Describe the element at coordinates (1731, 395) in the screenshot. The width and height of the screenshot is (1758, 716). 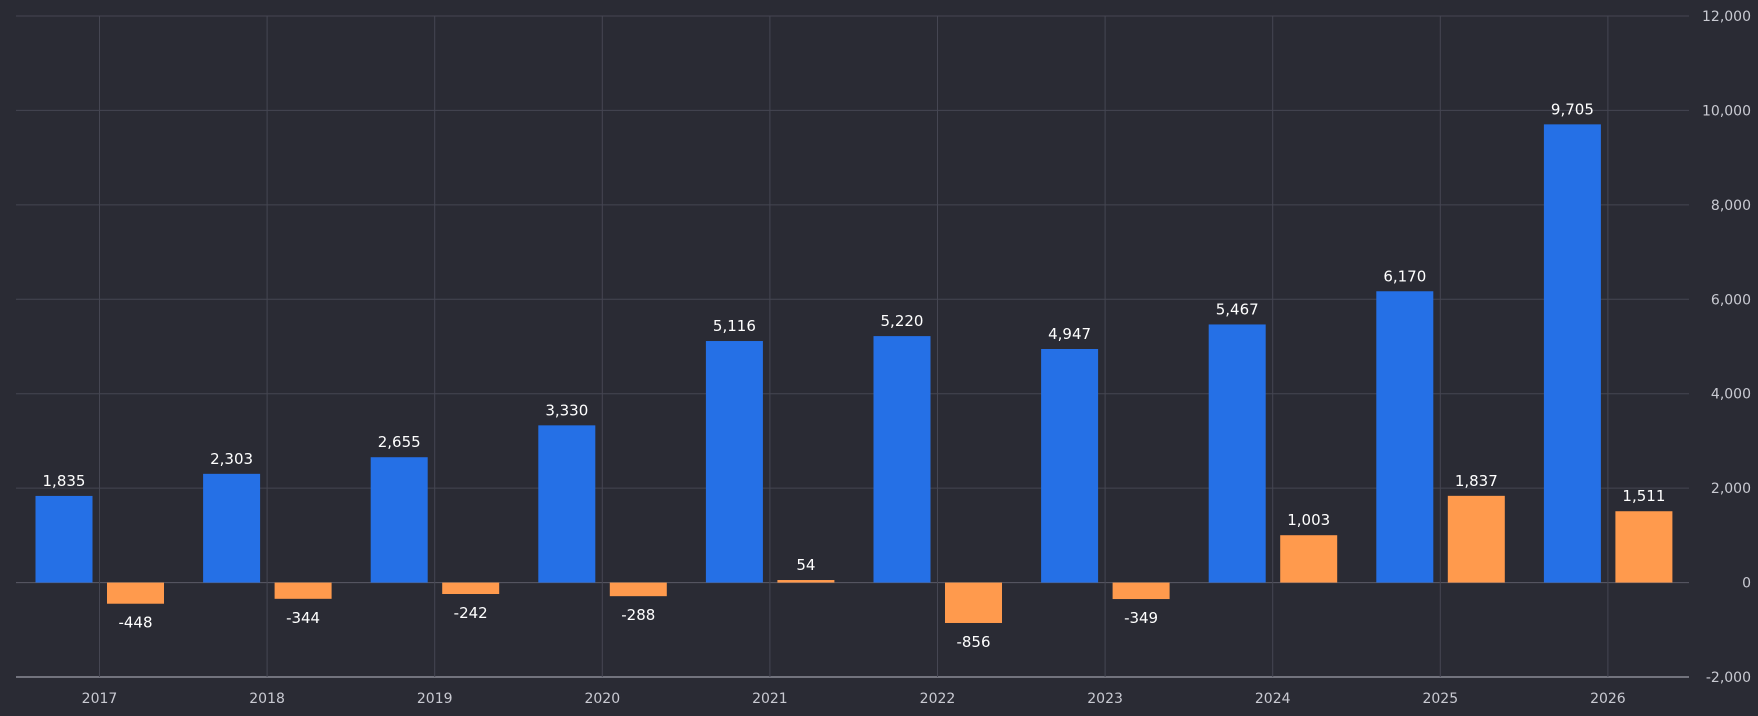
I see `y-tick-label: 4,000` at that location.